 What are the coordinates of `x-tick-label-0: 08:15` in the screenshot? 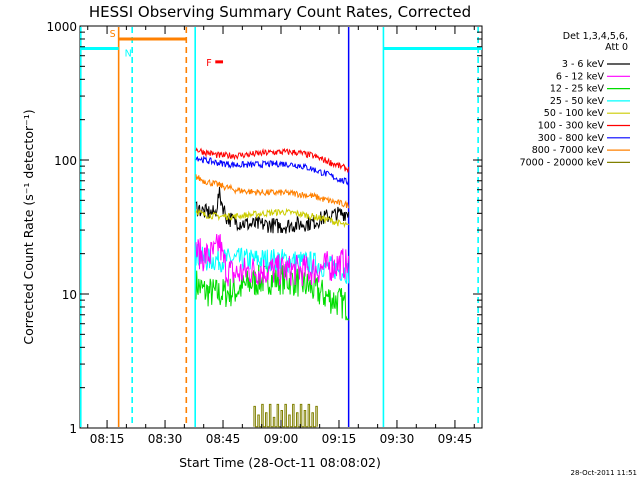 It's located at (107, 439).